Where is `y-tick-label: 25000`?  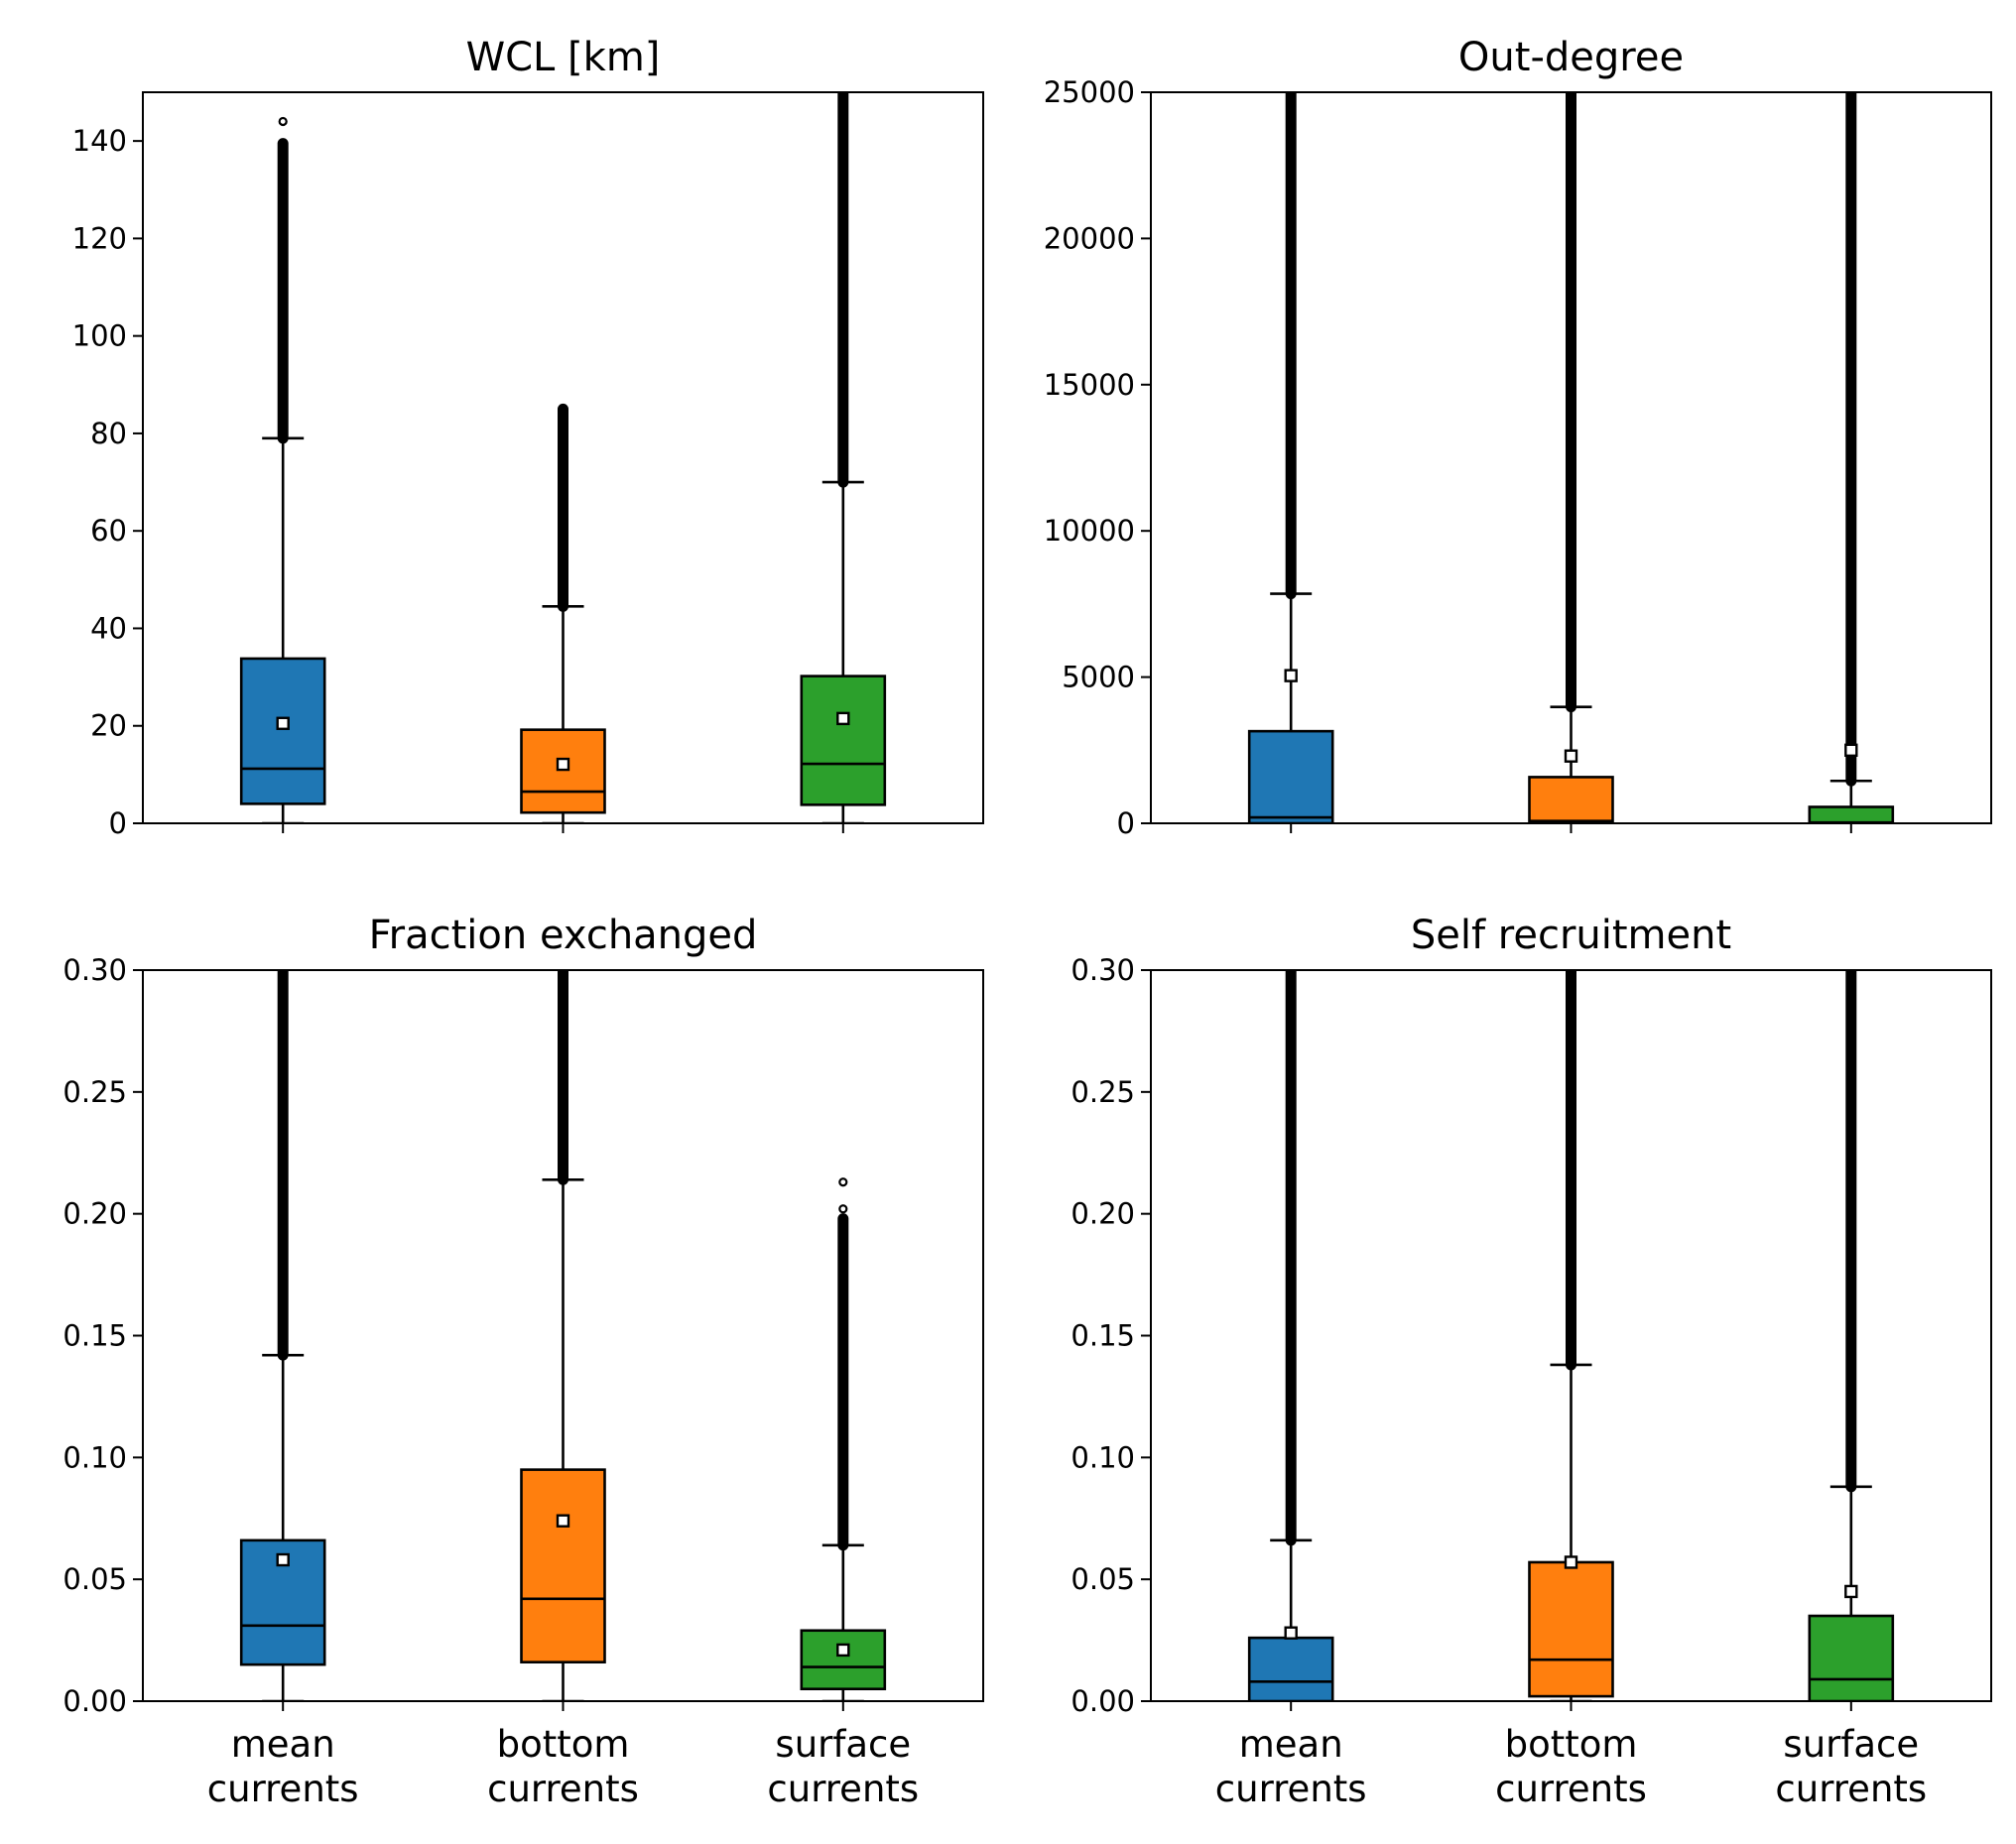
y-tick-label: 25000 is located at coordinates (1089, 92).